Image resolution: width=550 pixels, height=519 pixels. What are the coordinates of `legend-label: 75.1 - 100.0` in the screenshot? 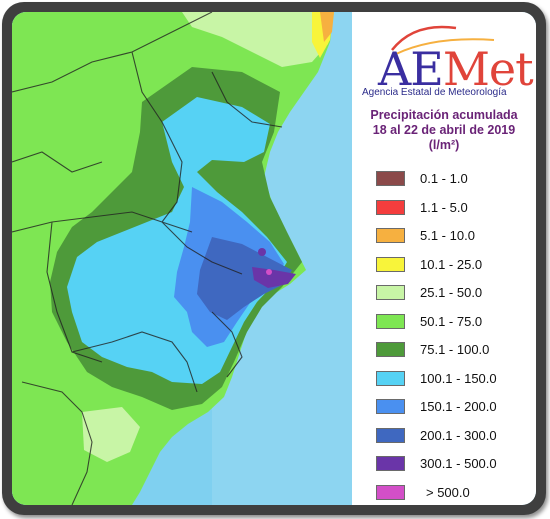 It's located at (455, 349).